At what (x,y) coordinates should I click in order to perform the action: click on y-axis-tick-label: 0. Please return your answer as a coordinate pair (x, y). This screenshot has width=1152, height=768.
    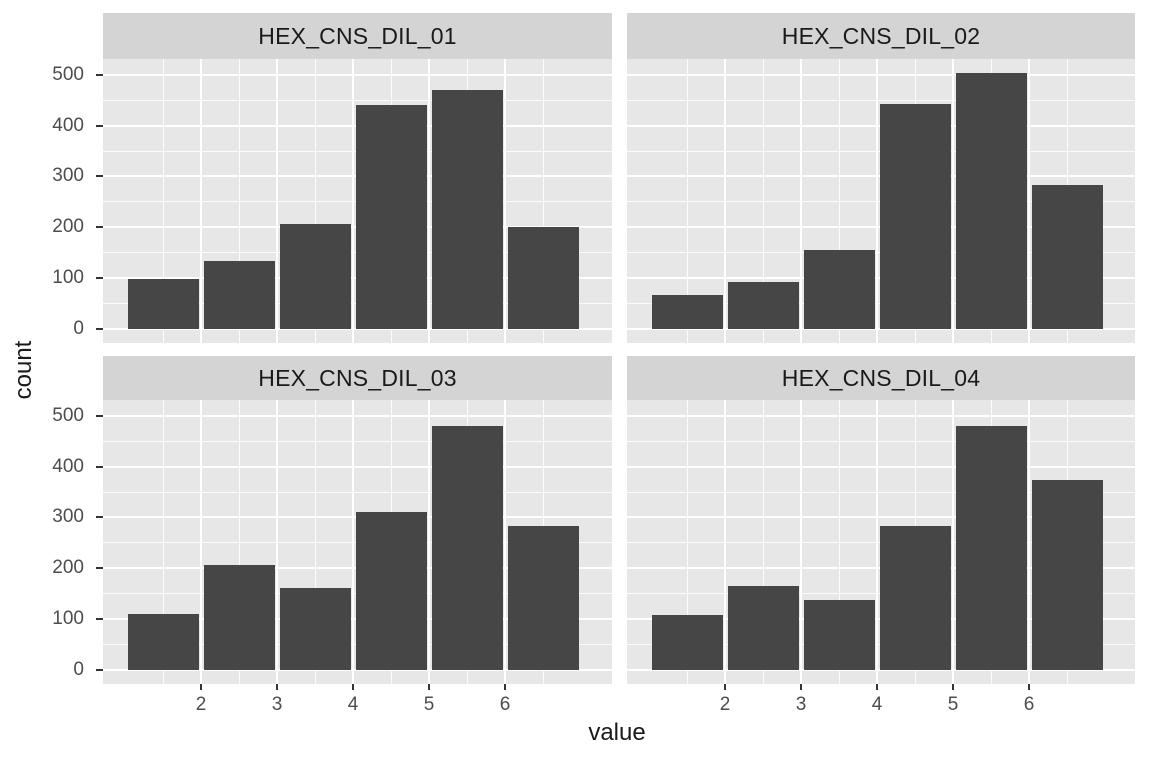
    Looking at the image, I should click on (78, 669).